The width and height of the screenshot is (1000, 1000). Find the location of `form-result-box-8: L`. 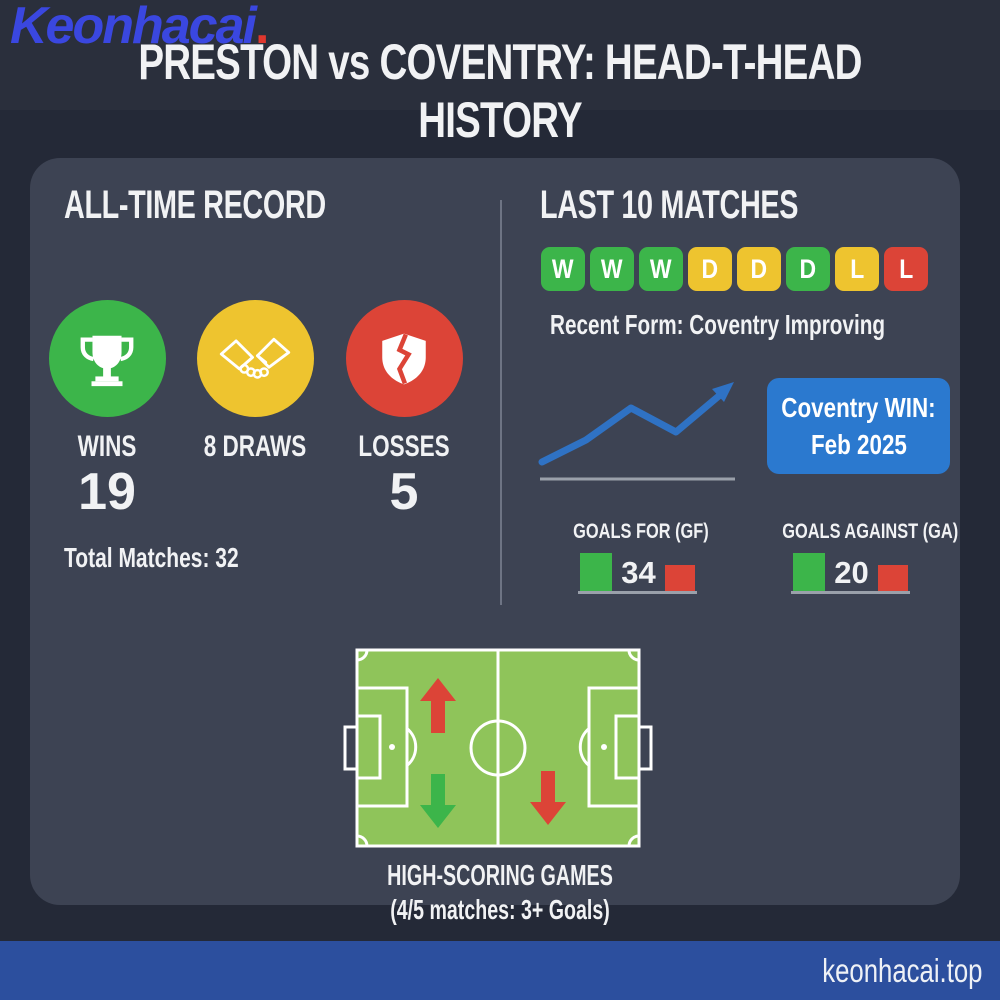

form-result-box-8: L is located at coordinates (906, 269).